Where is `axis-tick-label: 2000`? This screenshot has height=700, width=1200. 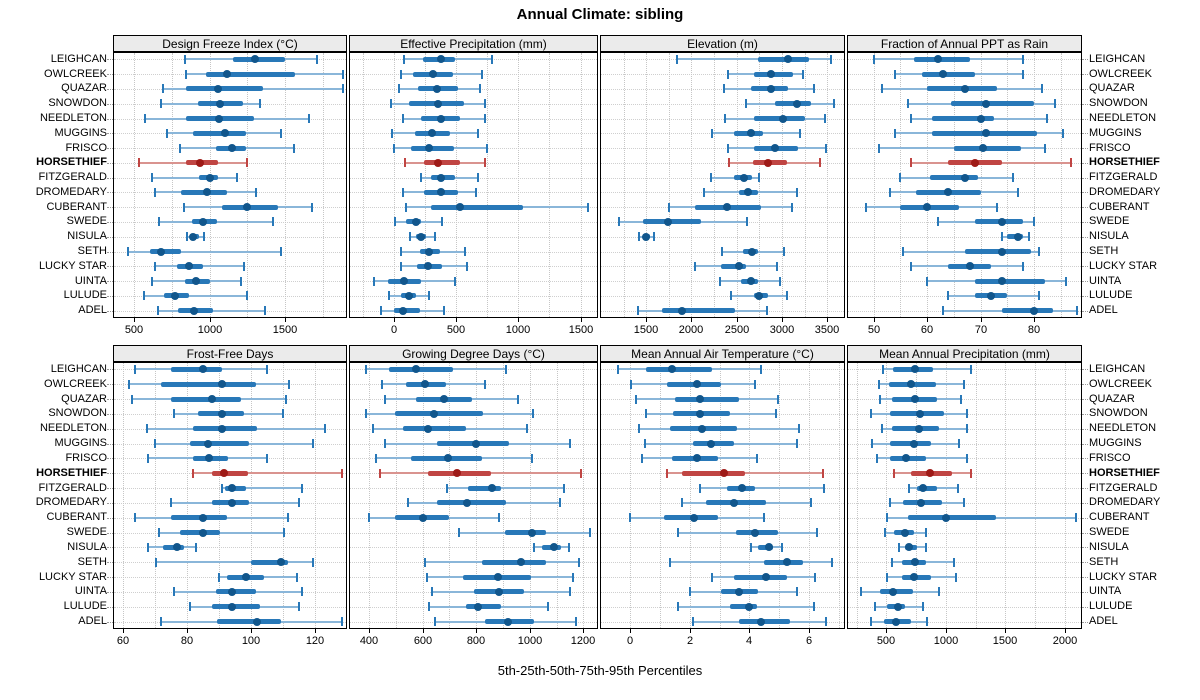 axis-tick-label: 2000 is located at coordinates (691, 330).